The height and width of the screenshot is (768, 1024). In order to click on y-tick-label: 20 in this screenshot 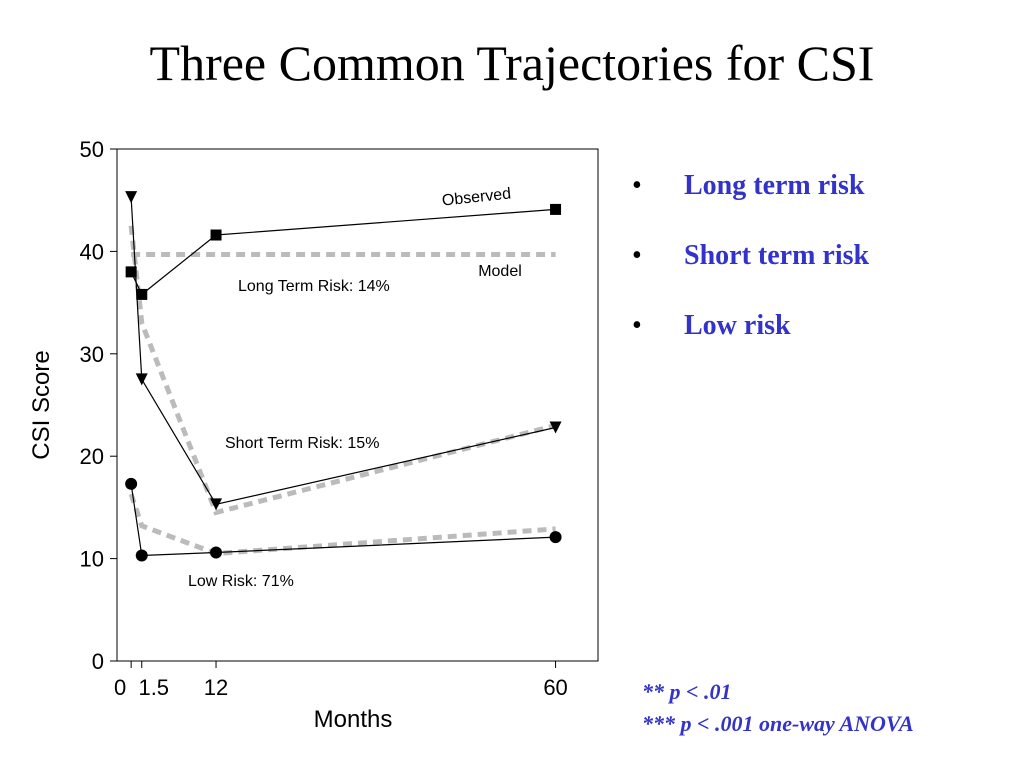, I will do `click(92, 456)`.